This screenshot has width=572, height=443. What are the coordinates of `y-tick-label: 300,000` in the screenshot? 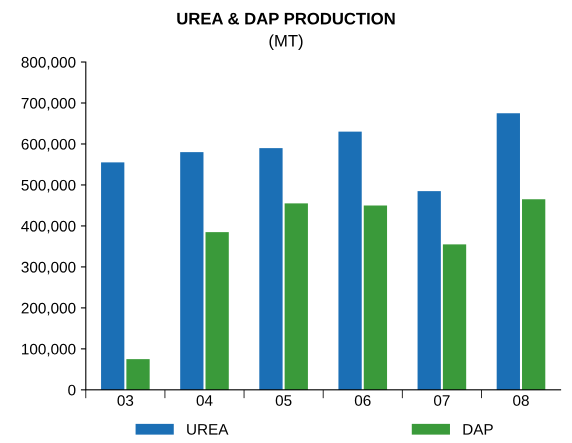 It's located at (48, 268).